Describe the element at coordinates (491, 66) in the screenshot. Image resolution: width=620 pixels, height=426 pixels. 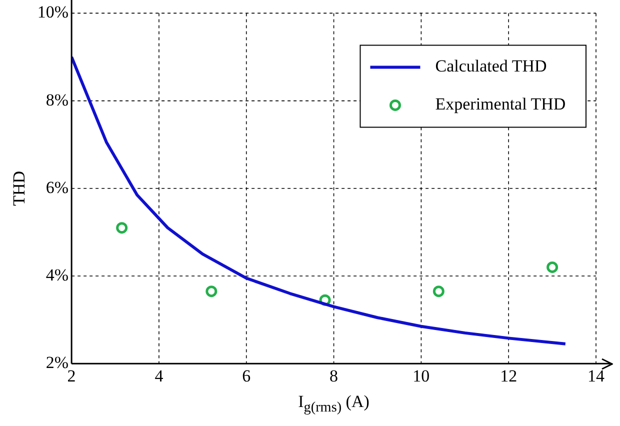
I see `legend-label: Calculated THD` at that location.